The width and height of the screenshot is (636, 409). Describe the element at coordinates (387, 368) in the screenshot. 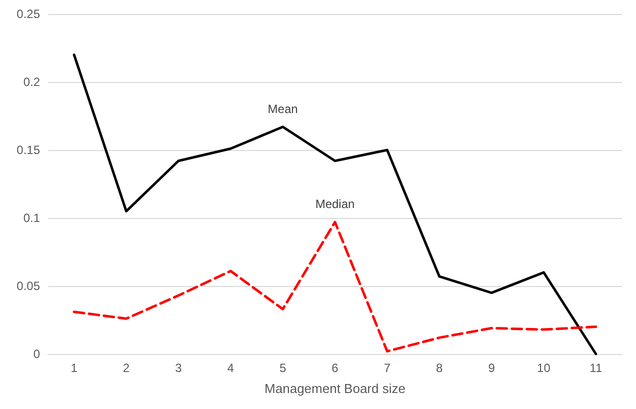

I see `x-tick-label: 7` at that location.